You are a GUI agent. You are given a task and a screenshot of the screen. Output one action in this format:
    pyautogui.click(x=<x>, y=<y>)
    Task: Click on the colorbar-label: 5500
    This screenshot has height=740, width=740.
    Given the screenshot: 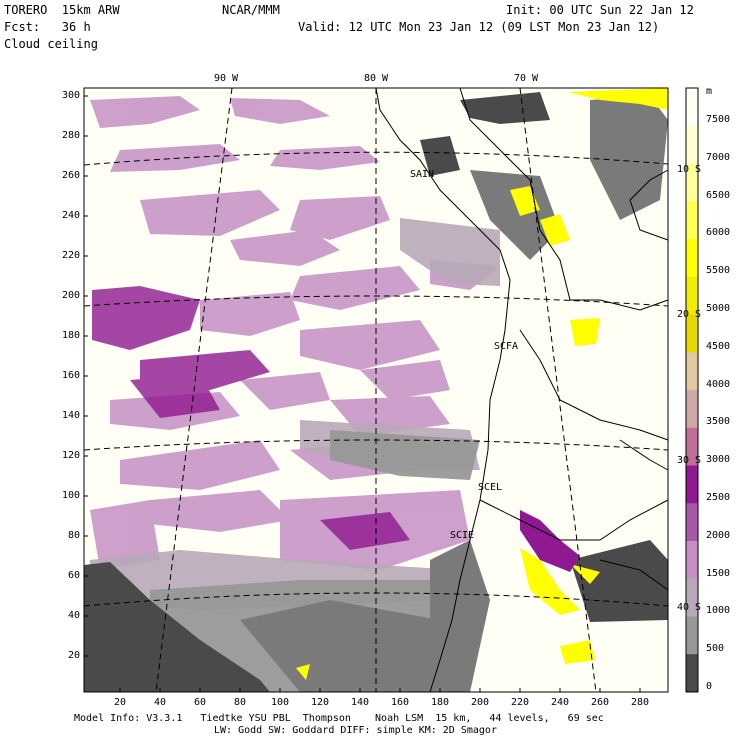 What is the action you would take?
    pyautogui.click(x=718, y=271)
    